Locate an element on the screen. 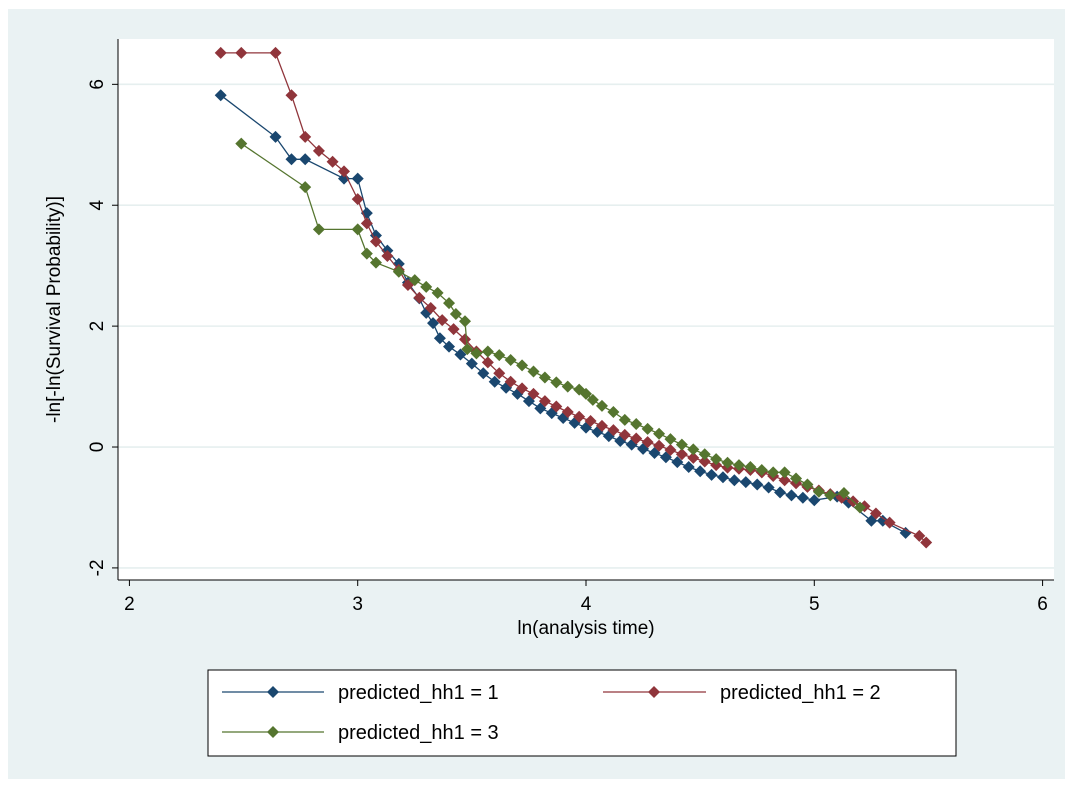 Image resolution: width=1070 pixels, height=785 pixels. legend-label-3: predicted_hh1 = 3 is located at coordinates (418, 733).